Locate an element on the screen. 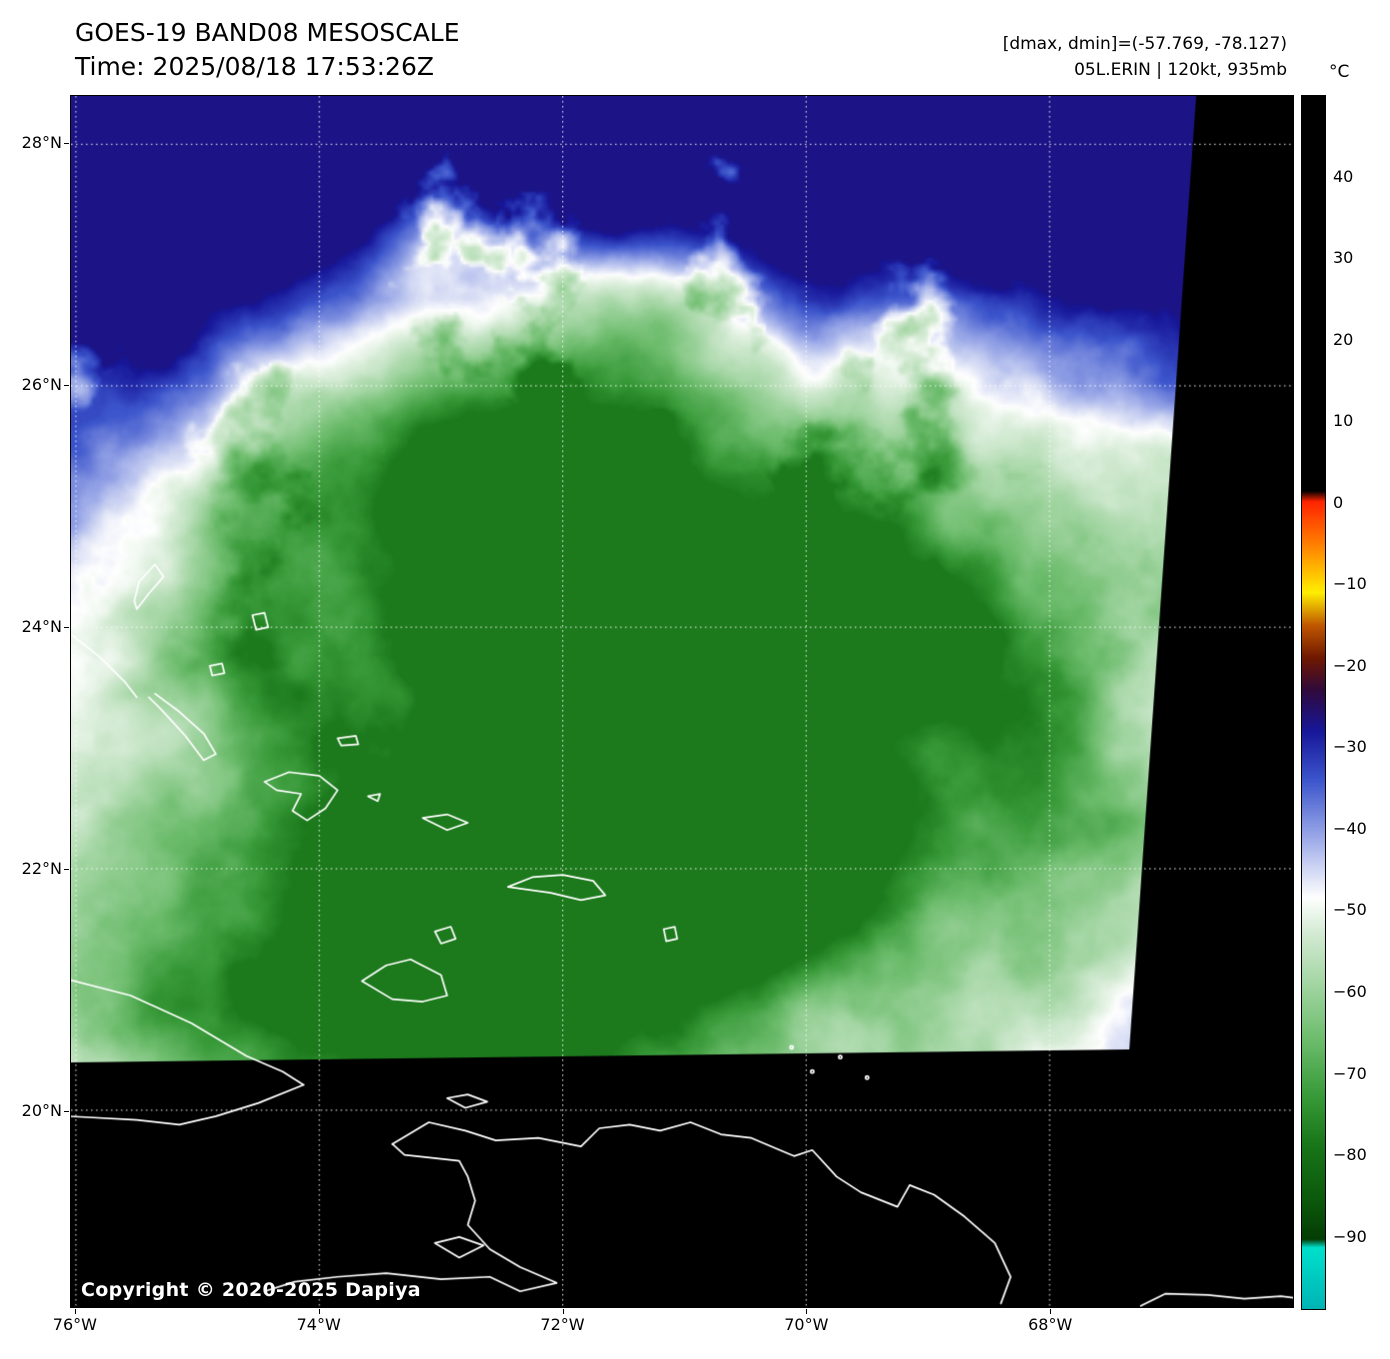 The image size is (1390, 1359). colorbar-tick-label: 40 is located at coordinates (1343, 176).